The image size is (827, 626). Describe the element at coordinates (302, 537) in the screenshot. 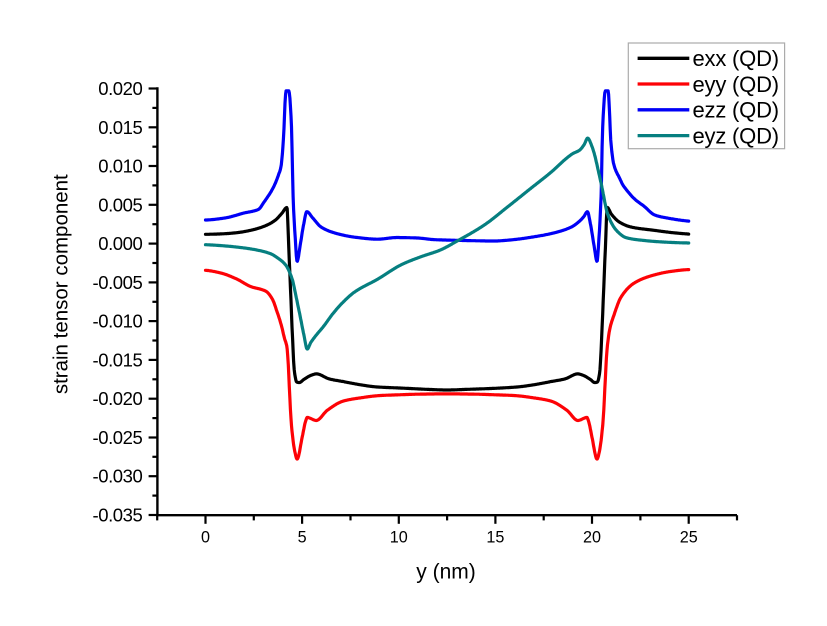

I see `svg-text: 5` at that location.